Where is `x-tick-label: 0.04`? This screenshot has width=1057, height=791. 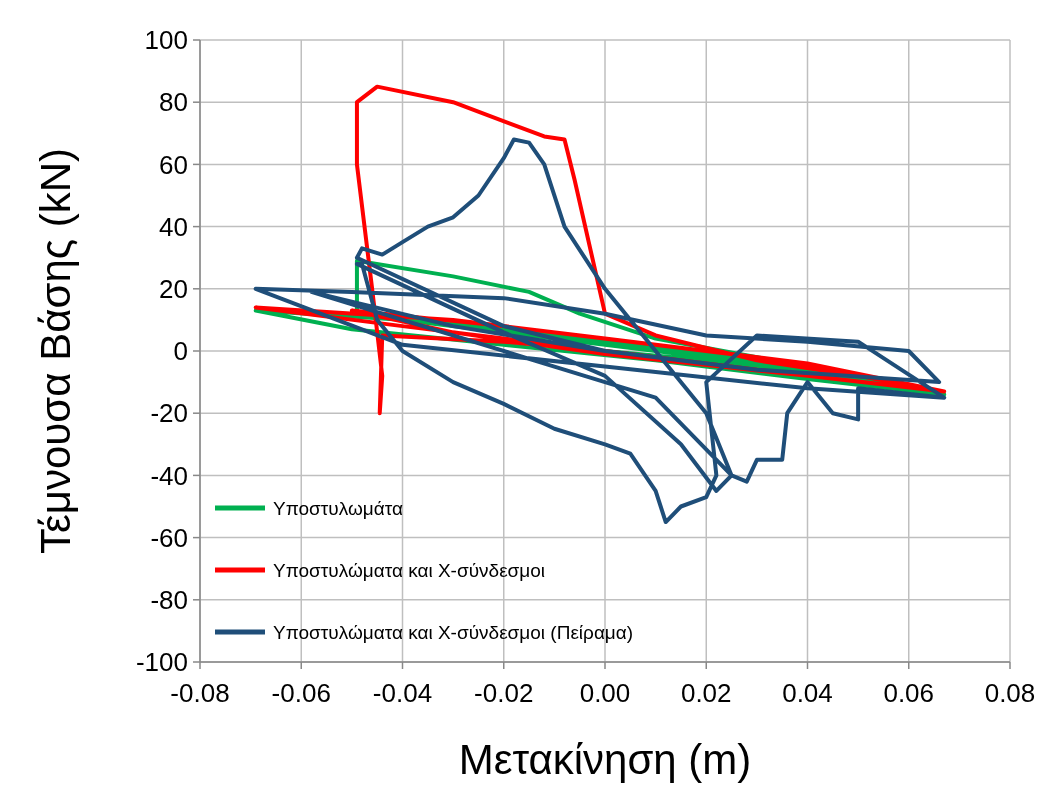
x-tick-label: 0.04 is located at coordinates (807, 693).